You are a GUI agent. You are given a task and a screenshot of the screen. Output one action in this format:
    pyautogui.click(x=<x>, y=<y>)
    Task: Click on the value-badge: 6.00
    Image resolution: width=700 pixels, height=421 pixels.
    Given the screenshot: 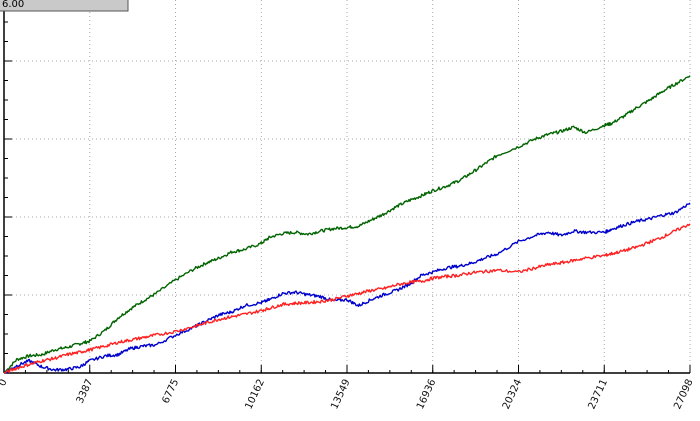 What is the action you would take?
    pyautogui.click(x=64, y=6)
    